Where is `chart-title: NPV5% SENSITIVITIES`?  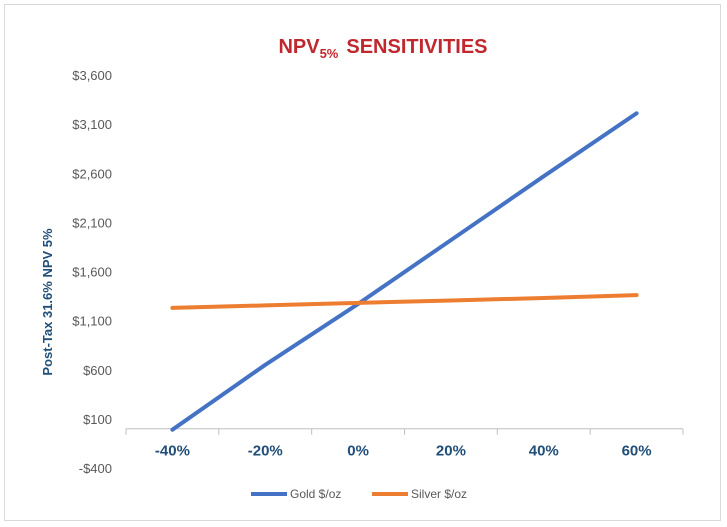
chart-title: NPV5% SENSITIVITIES is located at coordinates (363, 48).